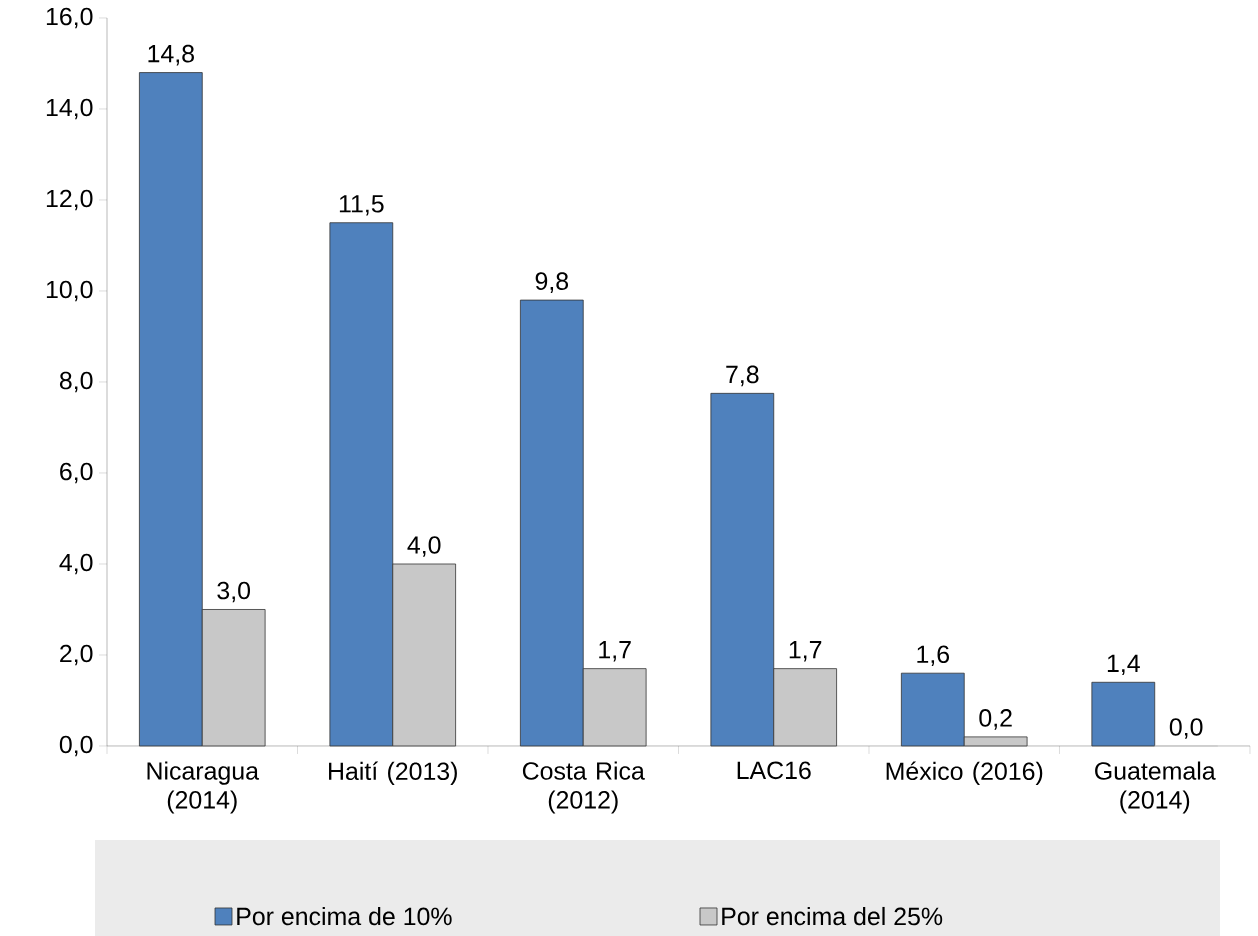 The image size is (1258, 936). What do you see at coordinates (76, 382) in the screenshot?
I see `y-tick-label: 8,0` at bounding box center [76, 382].